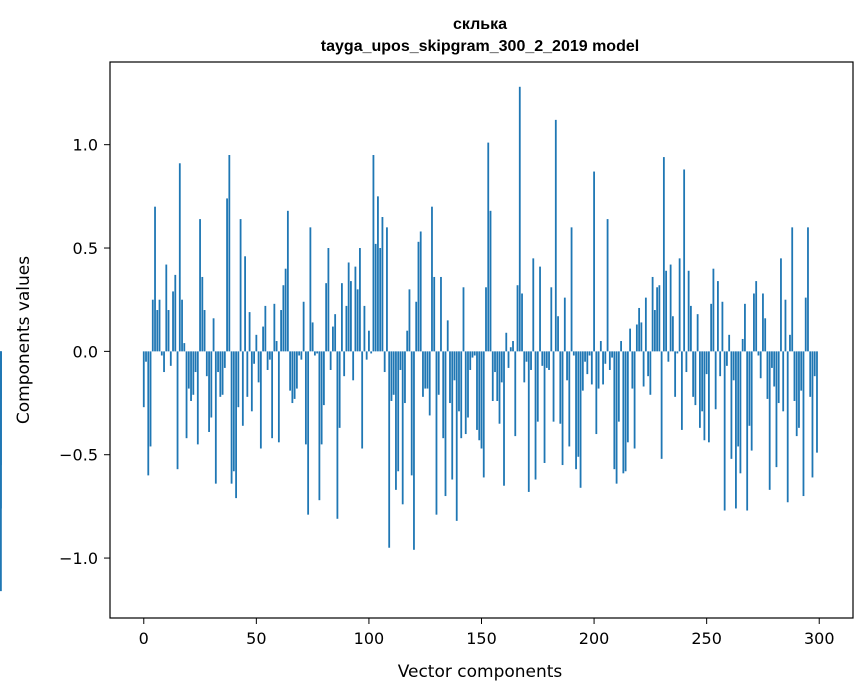  Describe the element at coordinates (706, 638) in the screenshot. I see `x-tick-label: 250` at that location.